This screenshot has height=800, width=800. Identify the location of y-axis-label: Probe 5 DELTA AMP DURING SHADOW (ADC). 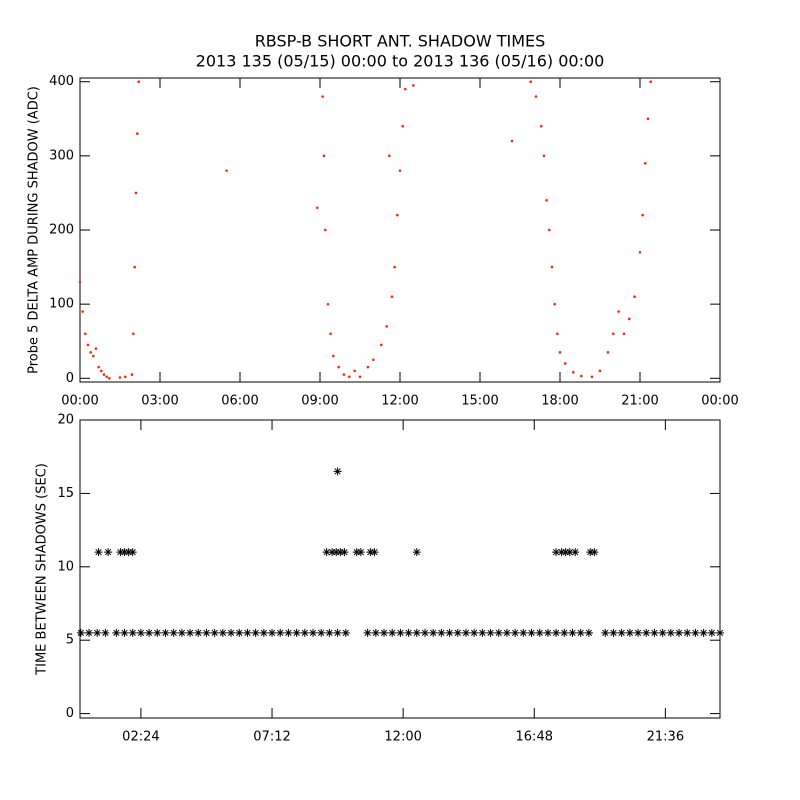
(34, 230).